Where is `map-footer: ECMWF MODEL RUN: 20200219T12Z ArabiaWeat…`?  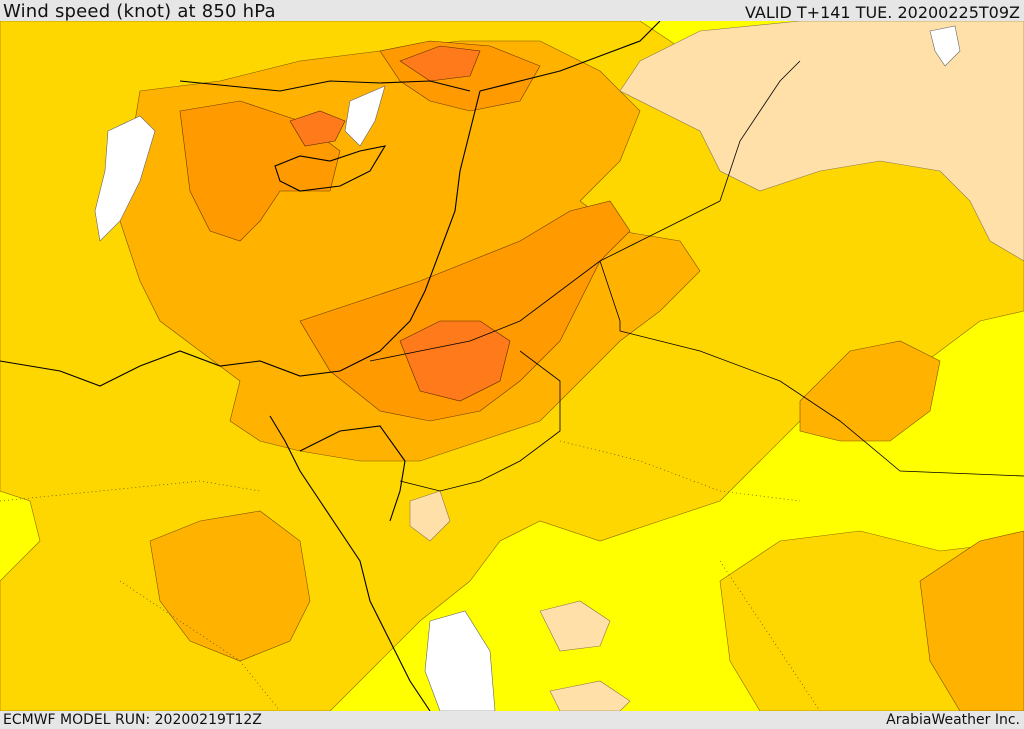
map-footer: ECMWF MODEL RUN: 20200219T12Z ArabiaWeat… is located at coordinates (512, 720).